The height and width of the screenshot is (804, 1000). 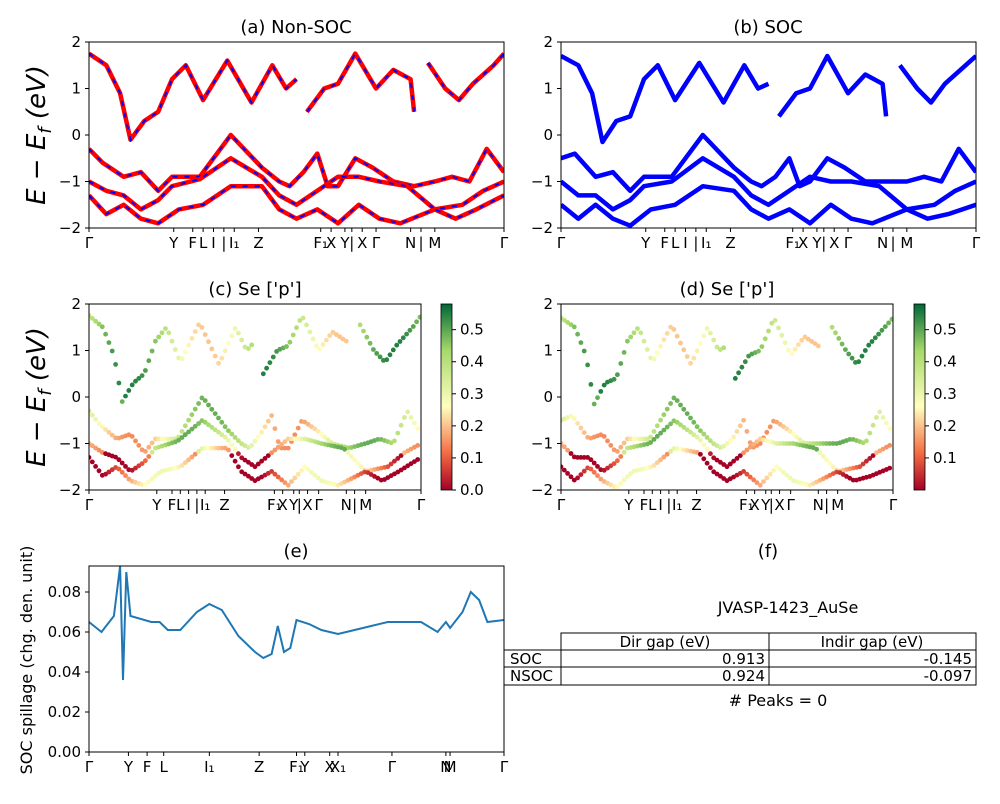 What do you see at coordinates (767, 27) in the screenshot?
I see `panel-b-title: (b) SOC` at bounding box center [767, 27].